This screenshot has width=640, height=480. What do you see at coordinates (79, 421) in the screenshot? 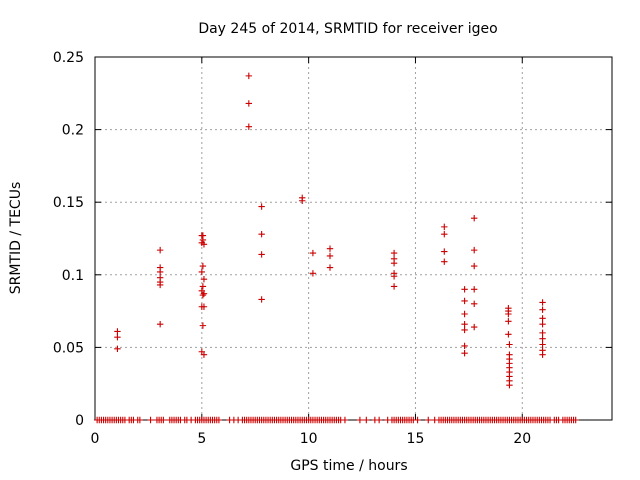
I see `y-tick-label: 0` at bounding box center [79, 421].